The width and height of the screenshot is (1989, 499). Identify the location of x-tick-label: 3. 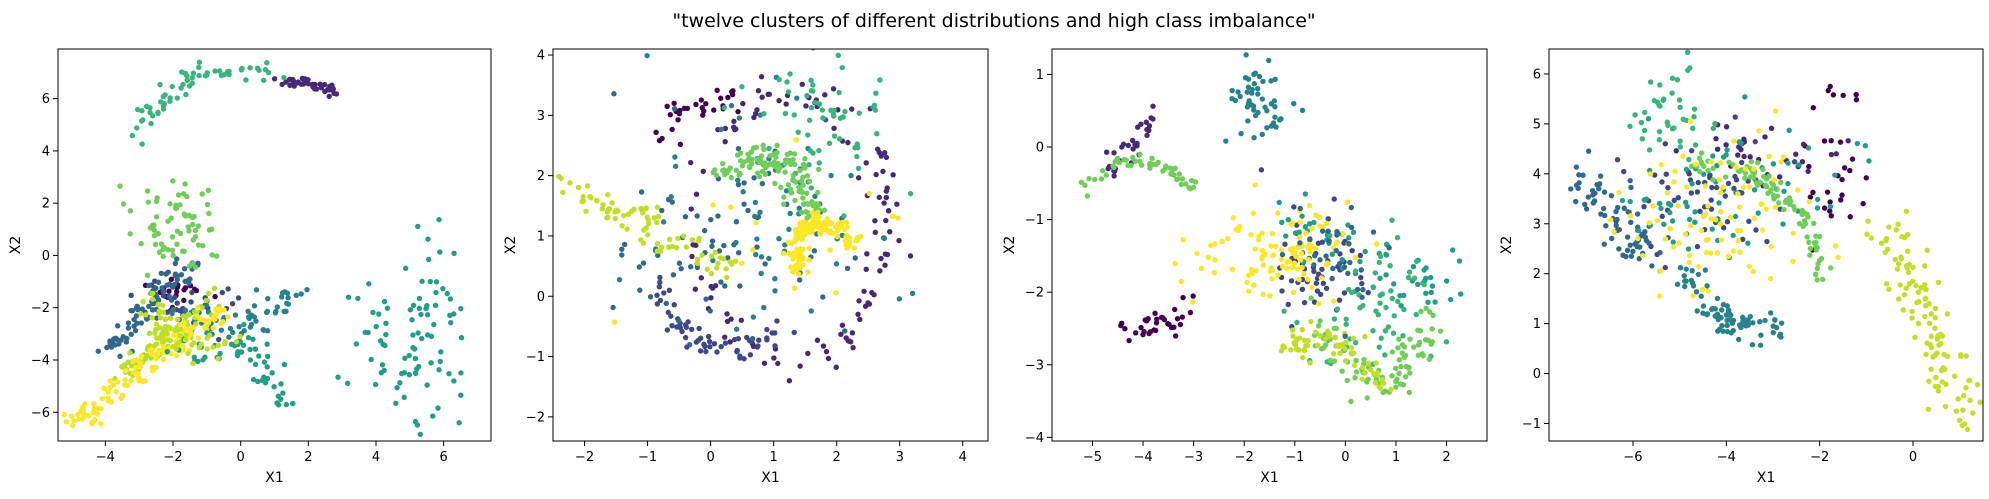
(900, 457).